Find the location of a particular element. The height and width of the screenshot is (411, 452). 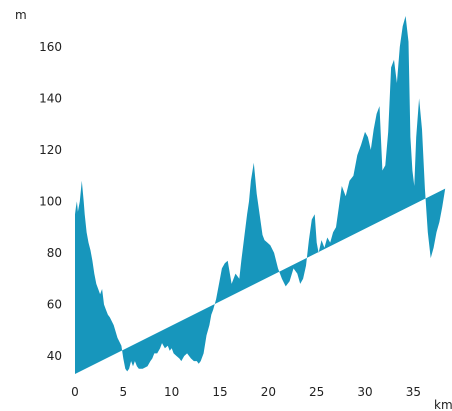

x-tick-labels: 0 5 10 15 20 25 30 35 is located at coordinates (246, 392).